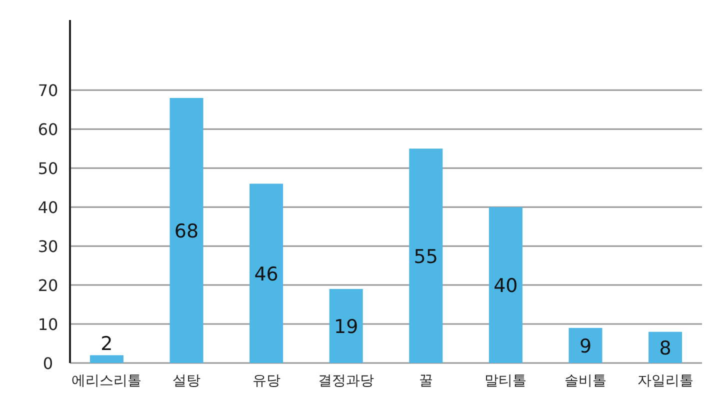 The image size is (720, 401). Describe the element at coordinates (425, 381) in the screenshot. I see `x-tick-label: 꿀` at that location.